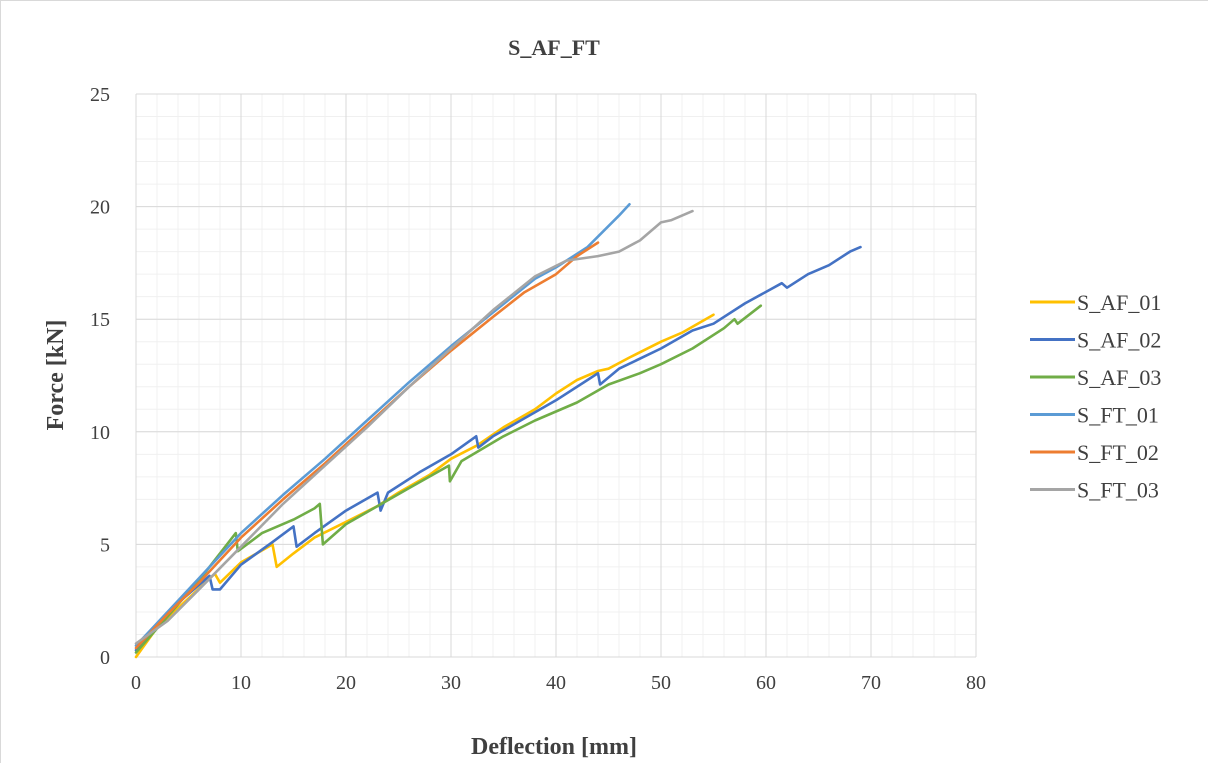 The width and height of the screenshot is (1208, 764). What do you see at coordinates (871, 683) in the screenshot?
I see `x-tick-label: 70` at bounding box center [871, 683].